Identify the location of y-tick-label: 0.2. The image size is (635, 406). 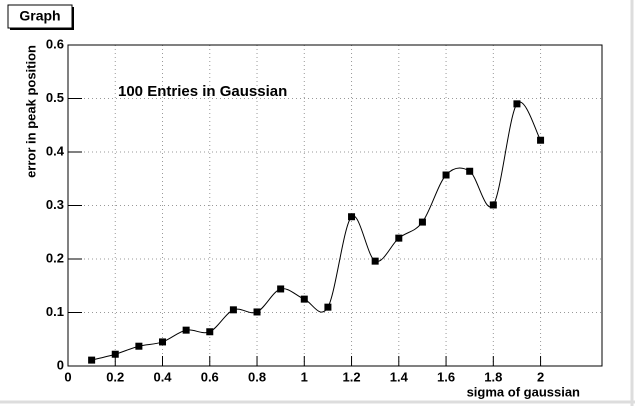
(55, 257).